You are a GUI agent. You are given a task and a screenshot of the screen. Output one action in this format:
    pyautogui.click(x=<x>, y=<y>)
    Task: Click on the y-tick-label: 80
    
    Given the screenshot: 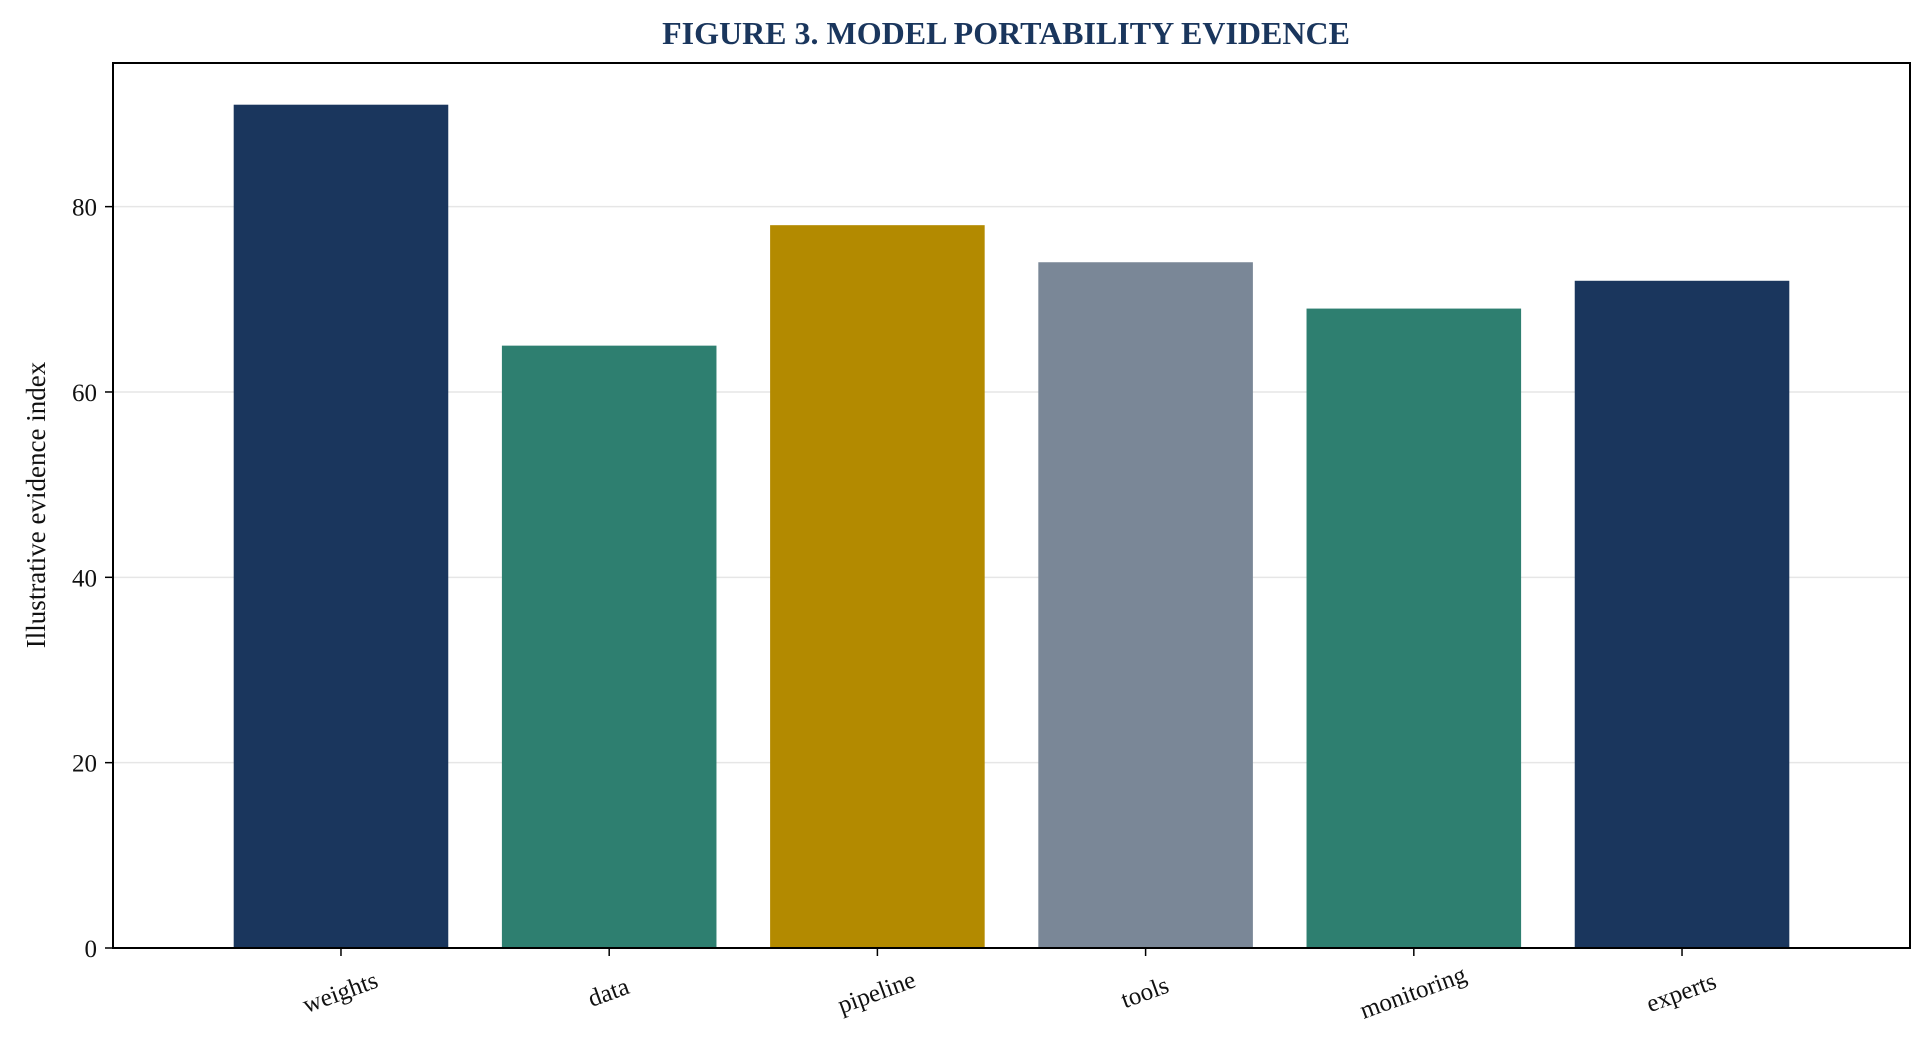 What is the action you would take?
    pyautogui.click(x=84, y=208)
    